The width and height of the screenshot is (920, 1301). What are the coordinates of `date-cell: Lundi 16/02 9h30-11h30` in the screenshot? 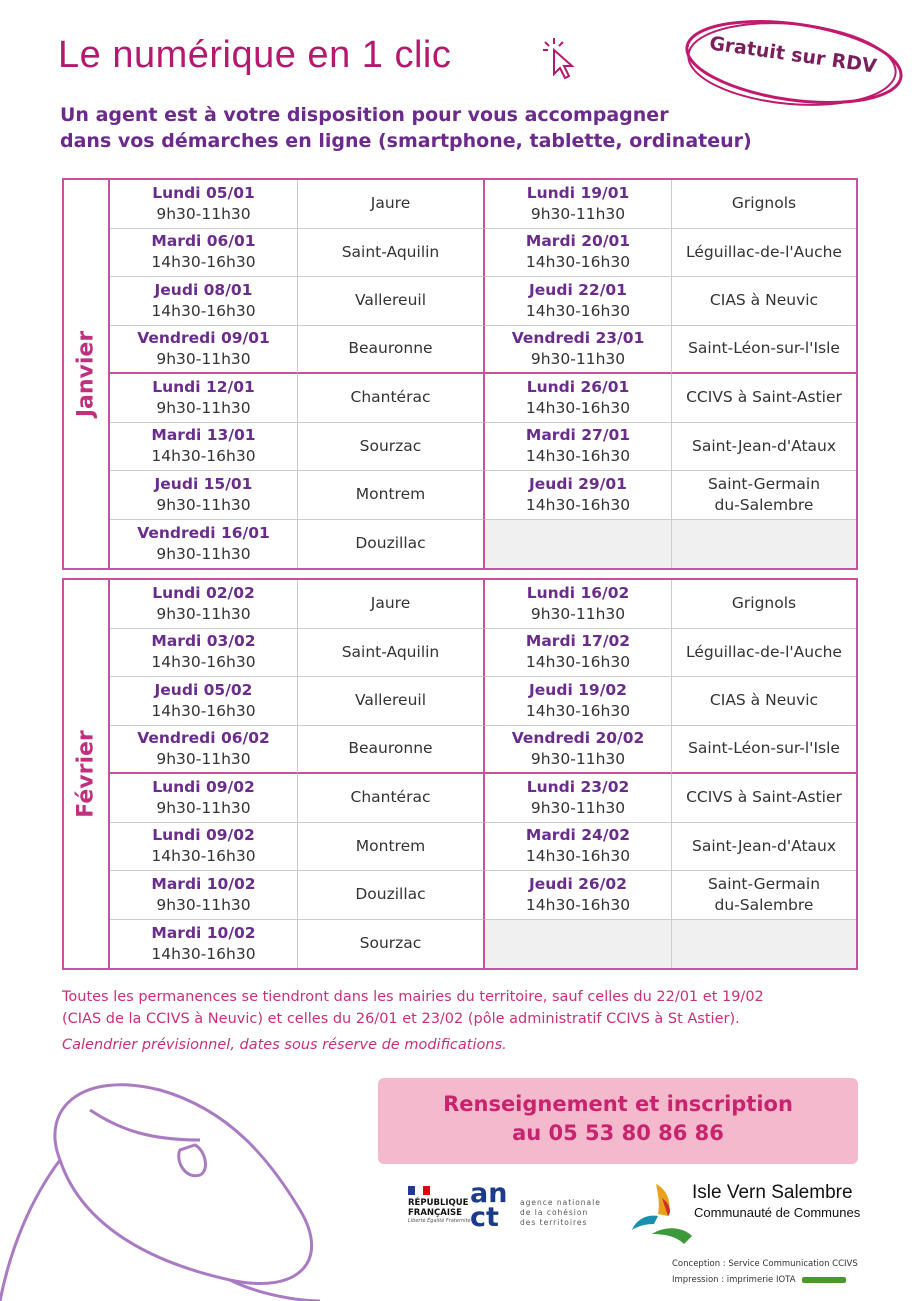 It's located at (578, 604).